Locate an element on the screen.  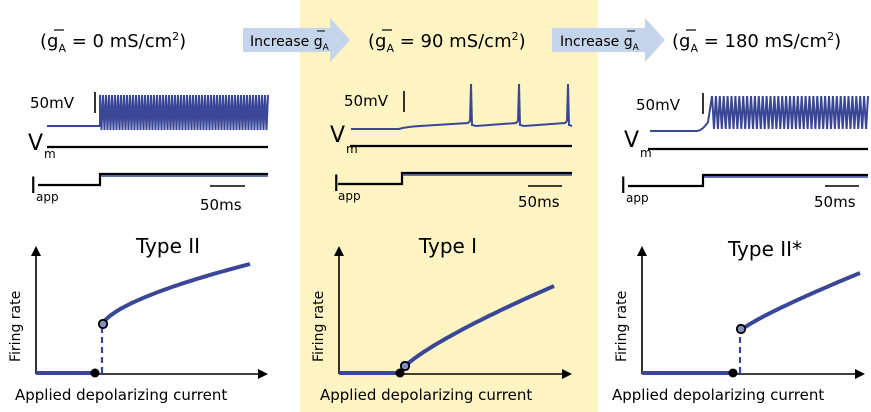
svg-text: (gA = 90 mS/cm2) is located at coordinates (447, 42).